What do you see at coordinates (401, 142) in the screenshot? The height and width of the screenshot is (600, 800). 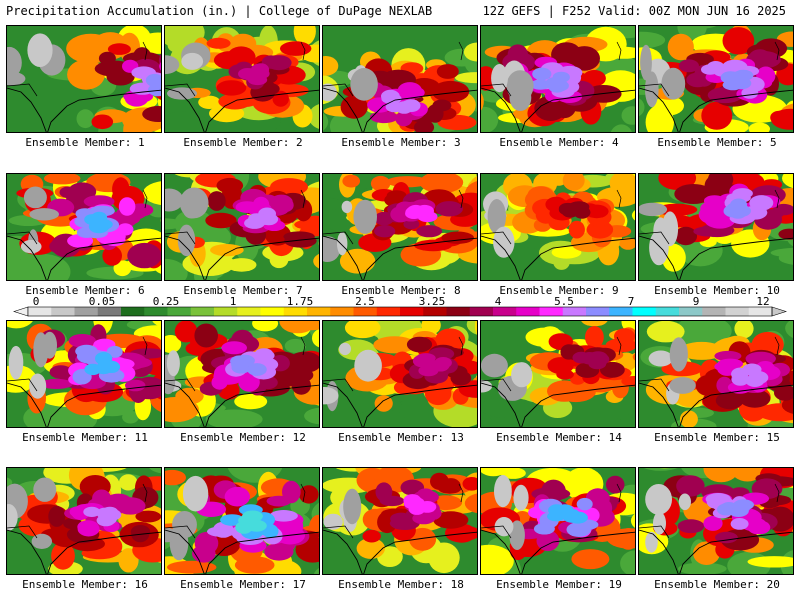 I see `ensemble-member-label: Ensemble Member: 3` at bounding box center [401, 142].